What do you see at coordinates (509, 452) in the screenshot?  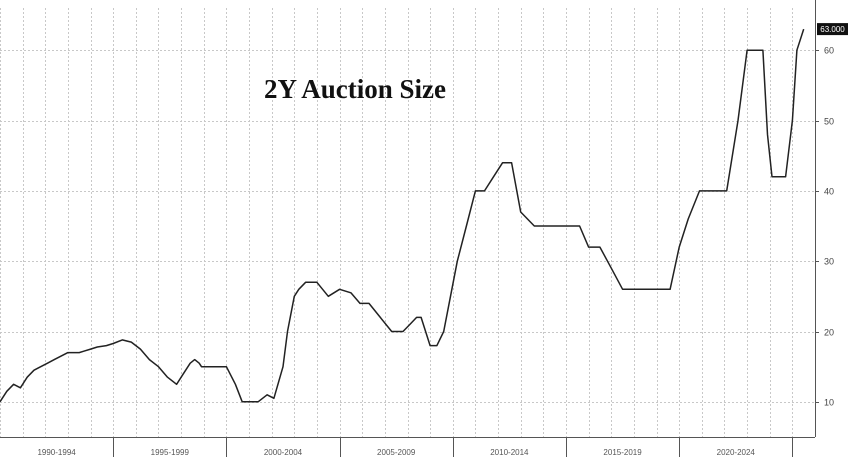 I see `x-tick-label: 2010-2014` at bounding box center [509, 452].